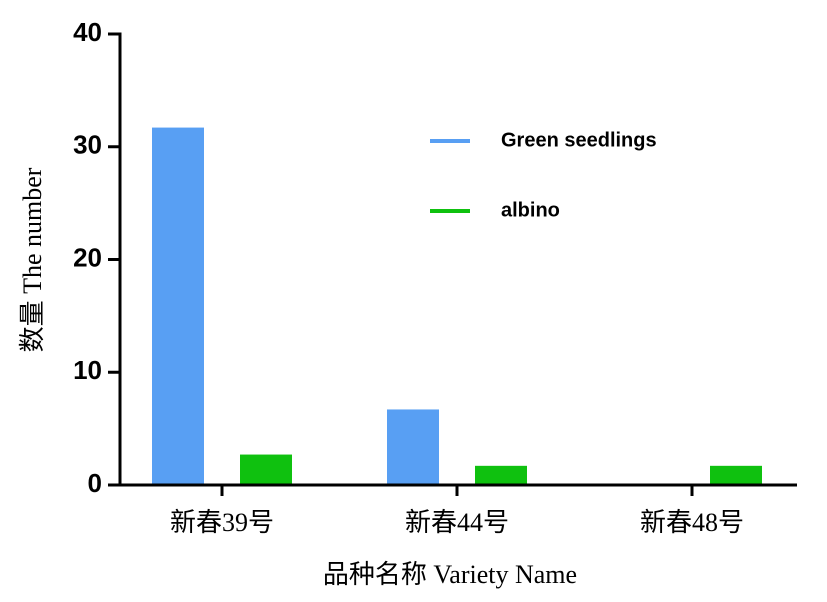  Describe the element at coordinates (87, 370) in the screenshot. I see `y-tick-label: 10` at that location.